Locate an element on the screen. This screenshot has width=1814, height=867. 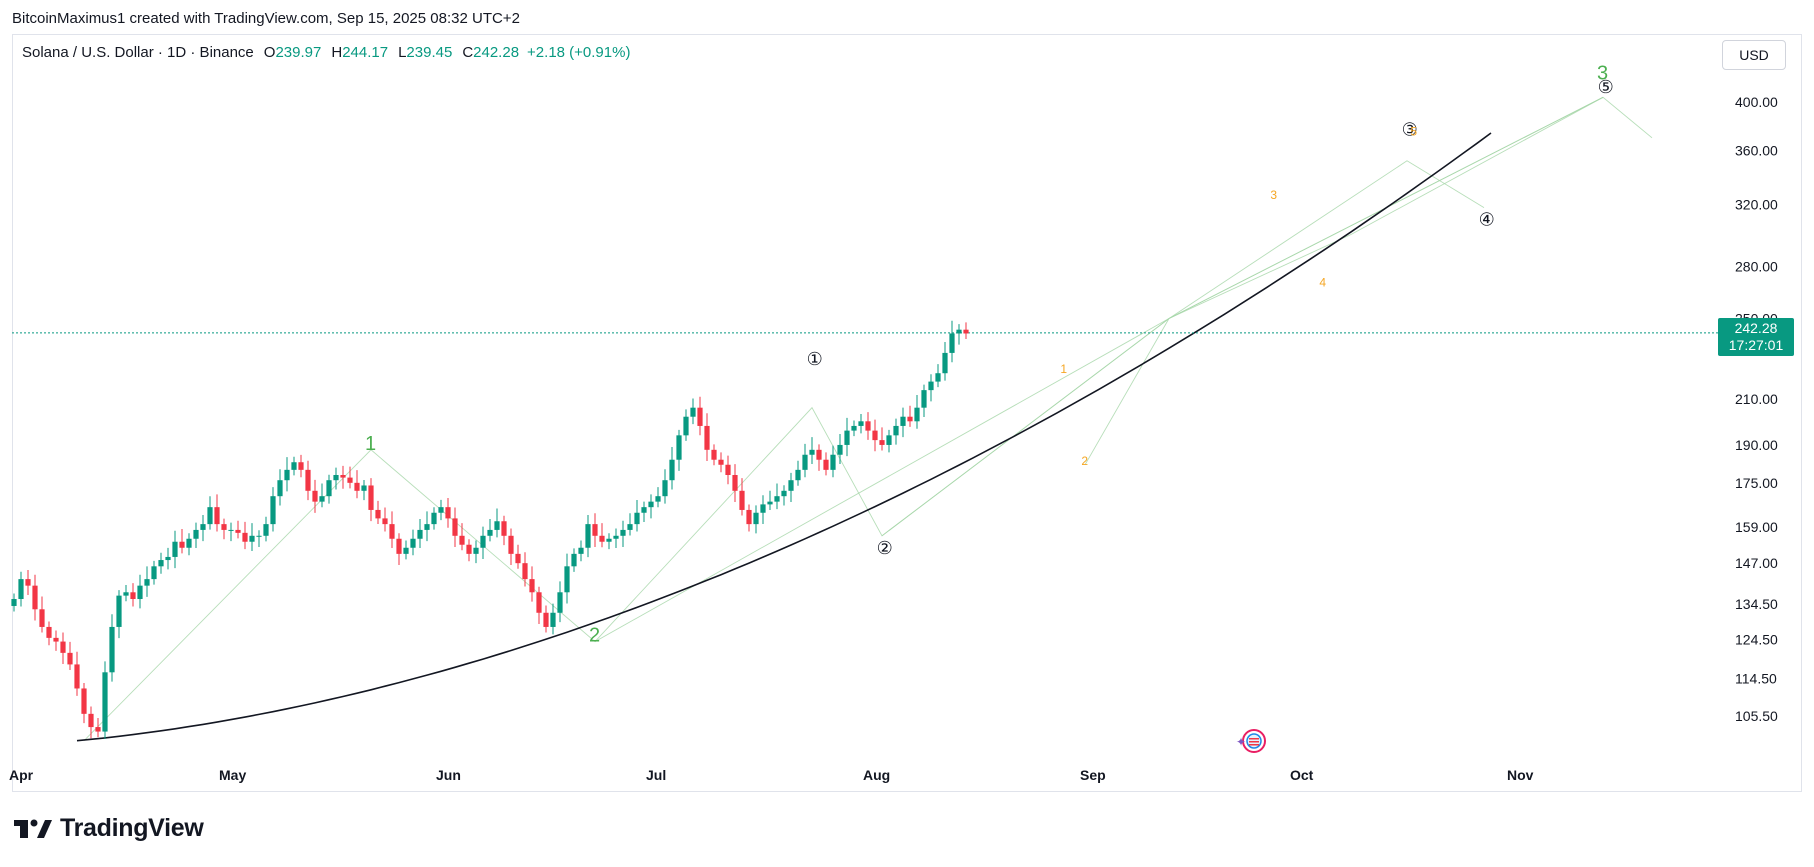
month-tick-label: Apr is located at coordinates (21, 775).